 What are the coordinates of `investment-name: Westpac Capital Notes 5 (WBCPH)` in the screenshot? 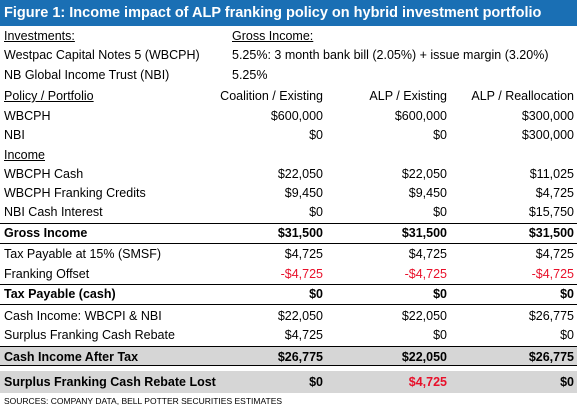 It's located at (102, 55).